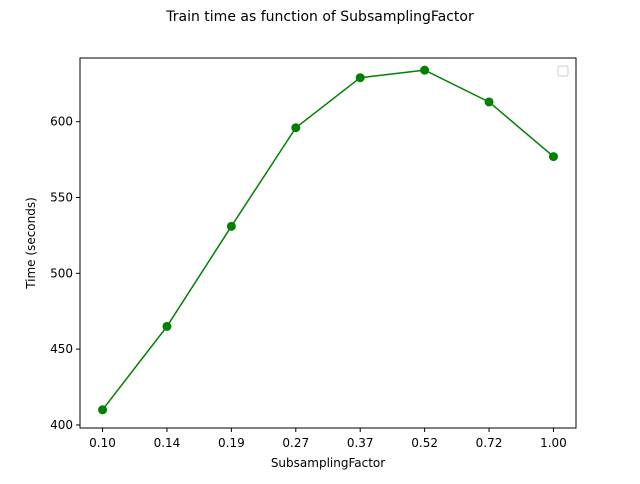 This screenshot has height=484, width=640. What do you see at coordinates (295, 443) in the screenshot?
I see `x-tick-label: 0.27` at bounding box center [295, 443].